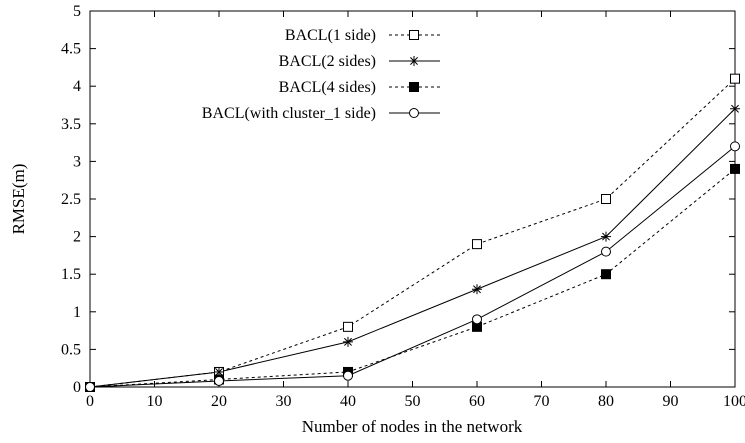  I want to click on x-tick-label: 80, so click(606, 401).